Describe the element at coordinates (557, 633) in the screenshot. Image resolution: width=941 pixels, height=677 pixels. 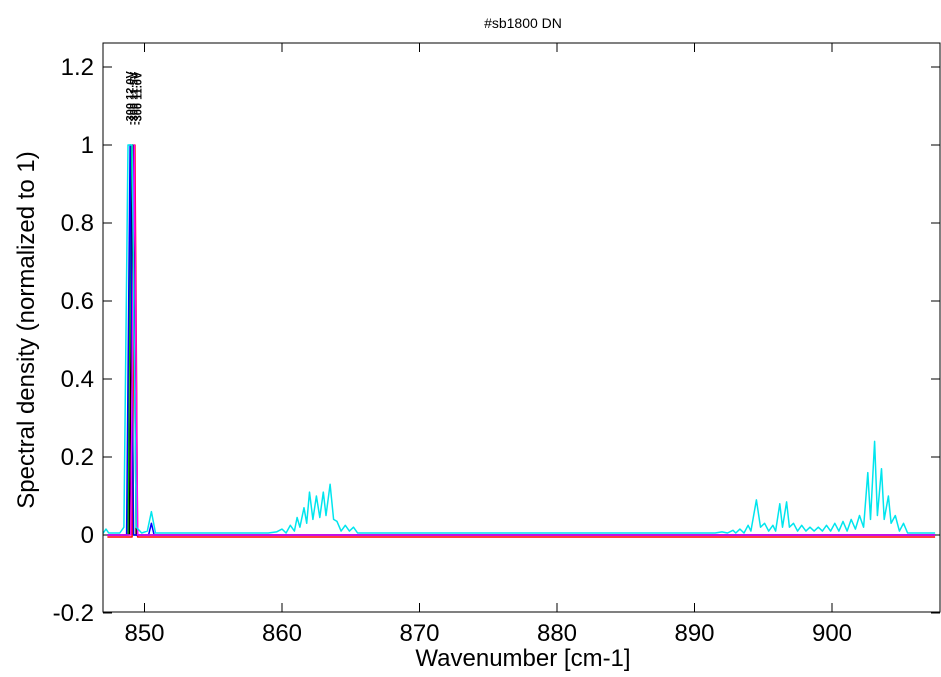
I see `x-tick-label: 880` at that location.